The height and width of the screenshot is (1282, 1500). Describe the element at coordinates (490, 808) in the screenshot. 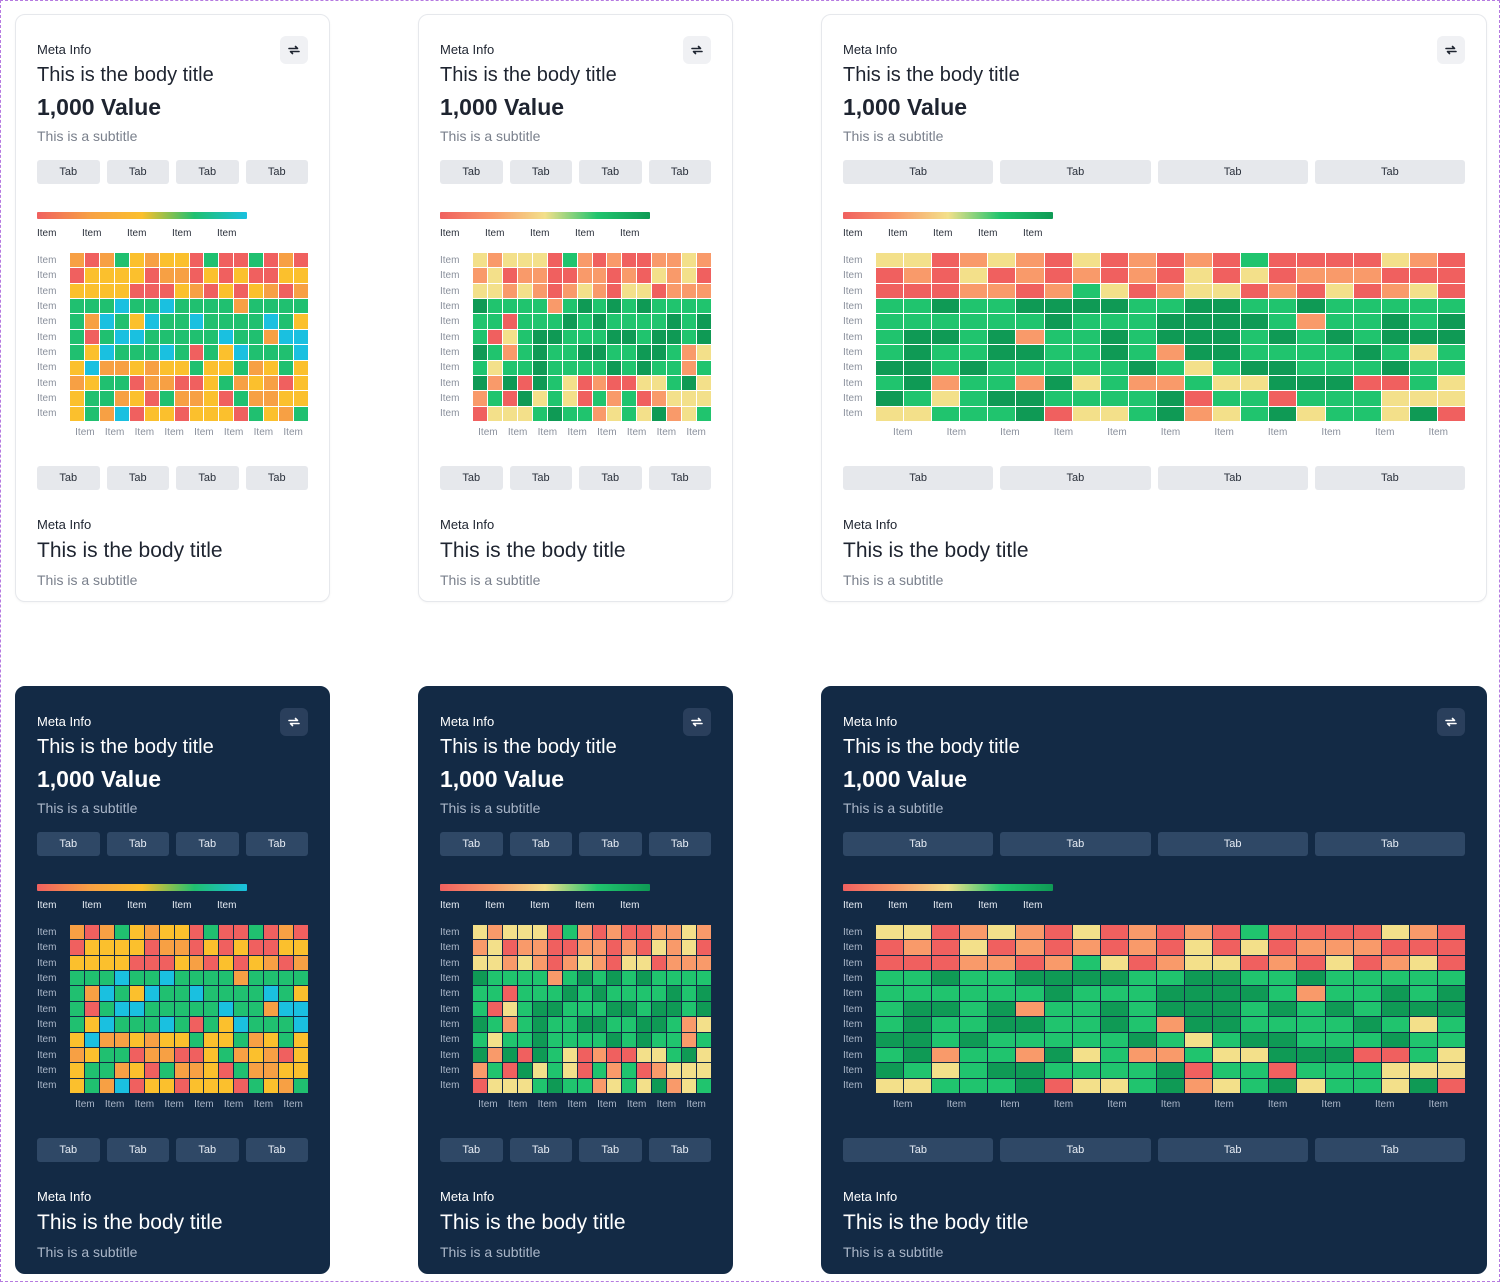

I see `subtitle: This is a subtitle` at that location.